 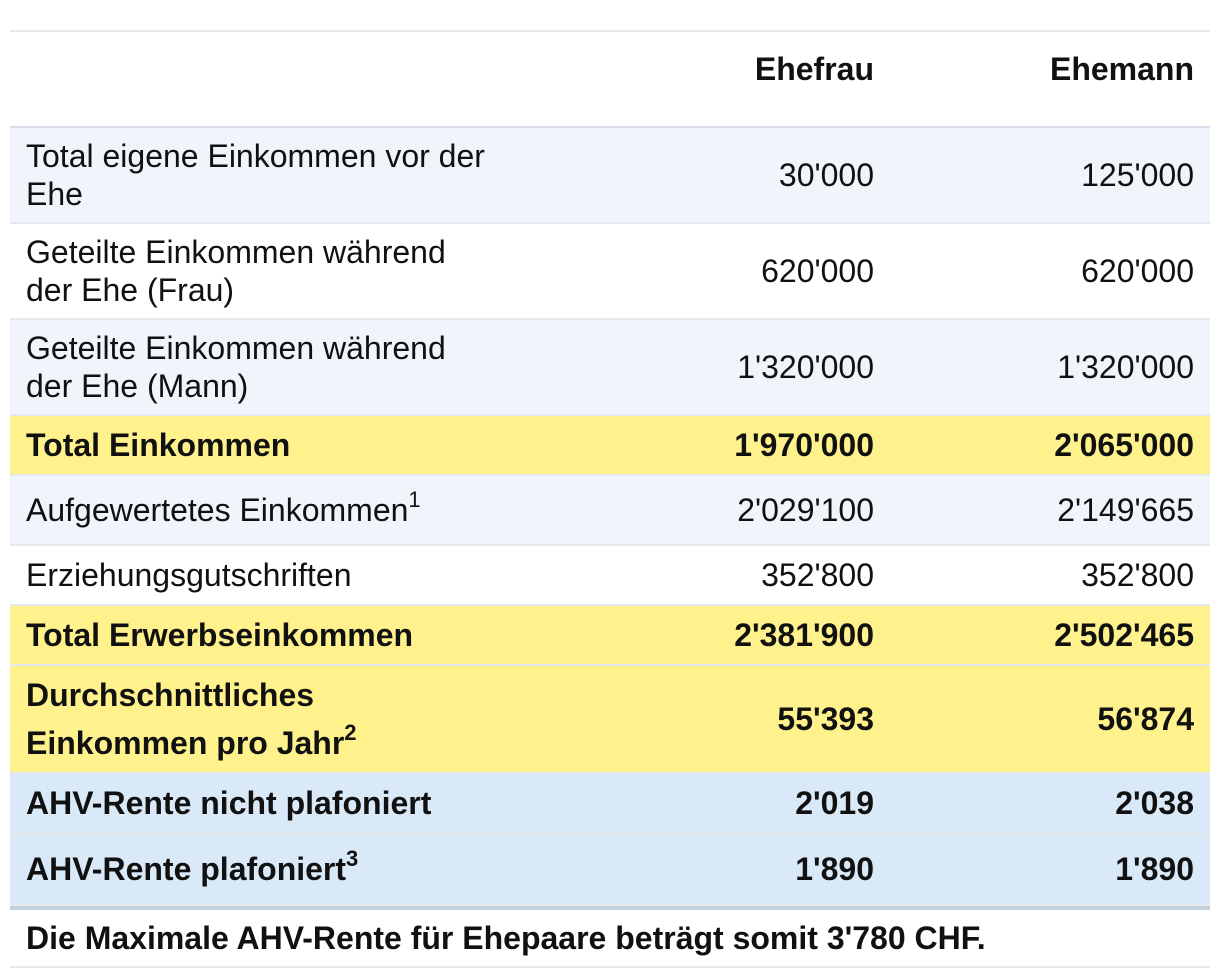 What do you see at coordinates (805, 367) in the screenshot?
I see `value-ehefrau: 1'320'000` at bounding box center [805, 367].